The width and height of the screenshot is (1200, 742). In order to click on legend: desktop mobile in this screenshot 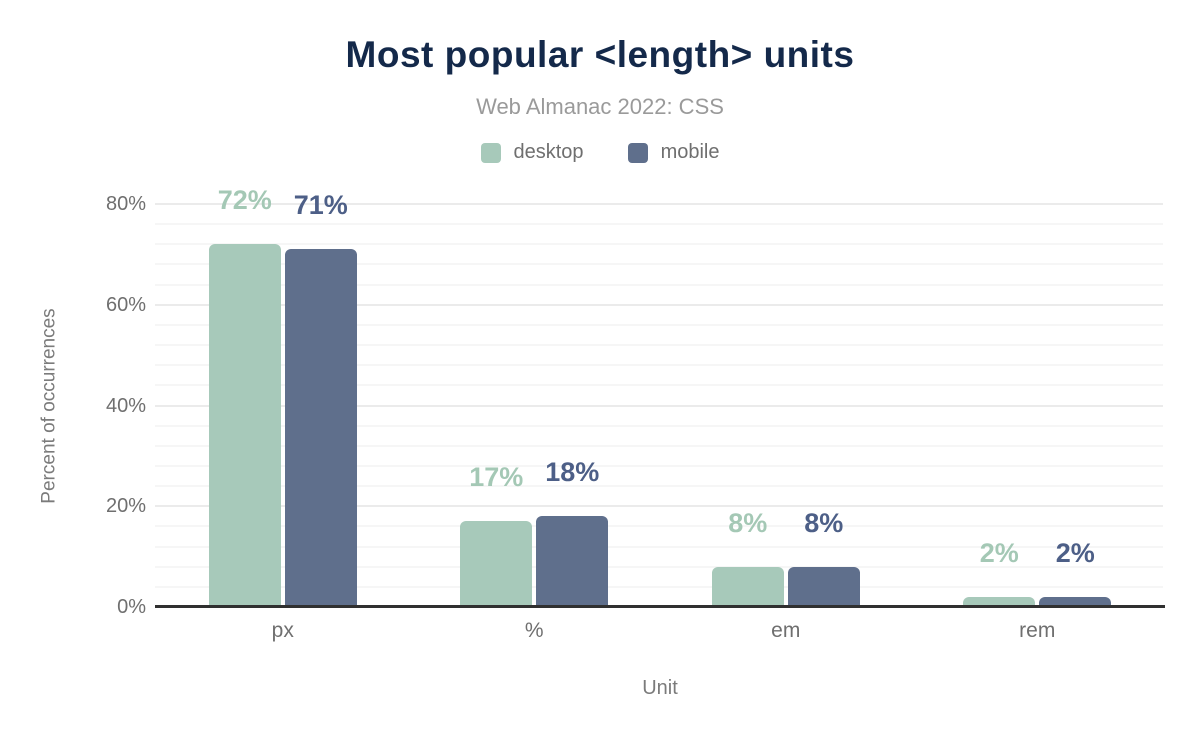, I will do `click(600, 152)`.